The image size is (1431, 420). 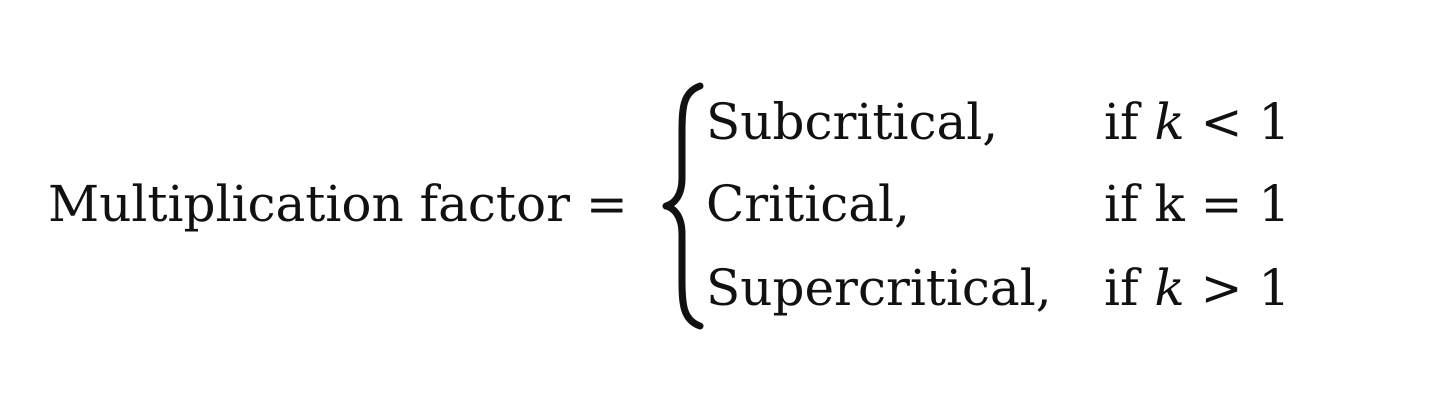 What do you see at coordinates (1197, 204) in the screenshot?
I see `case-condition: if k = 1` at bounding box center [1197, 204].